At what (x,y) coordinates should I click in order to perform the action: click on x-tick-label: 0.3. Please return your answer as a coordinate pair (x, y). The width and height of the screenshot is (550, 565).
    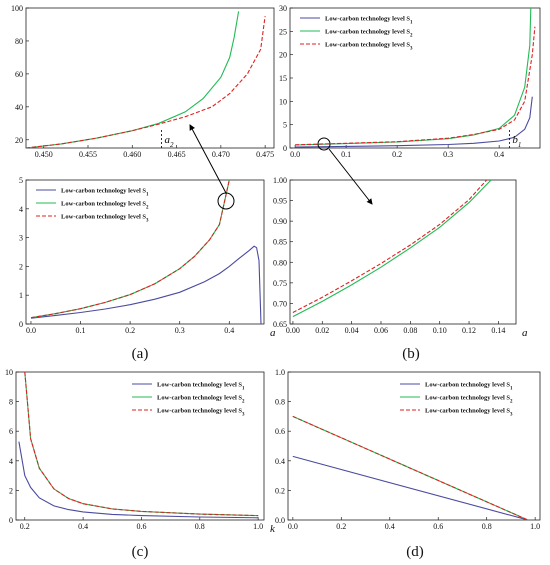
    Looking at the image, I should click on (180, 330).